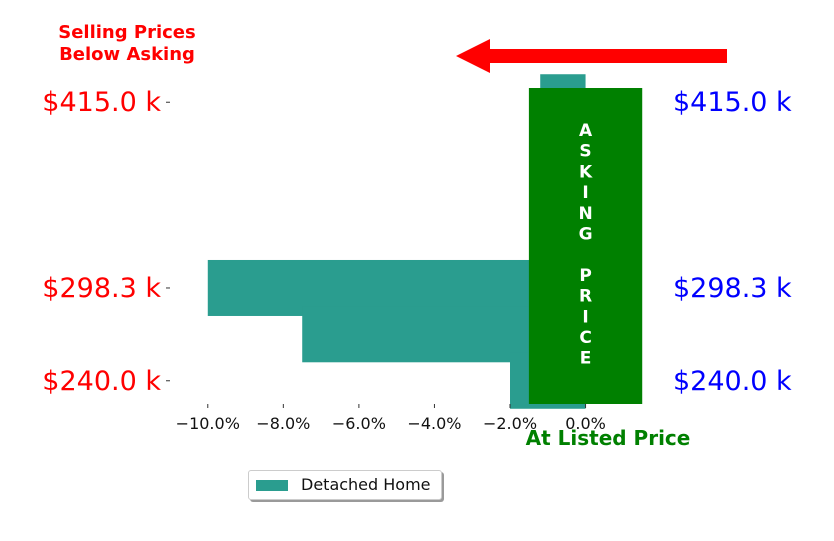  I want to click on asking-price-letter: P, so click(585, 276).